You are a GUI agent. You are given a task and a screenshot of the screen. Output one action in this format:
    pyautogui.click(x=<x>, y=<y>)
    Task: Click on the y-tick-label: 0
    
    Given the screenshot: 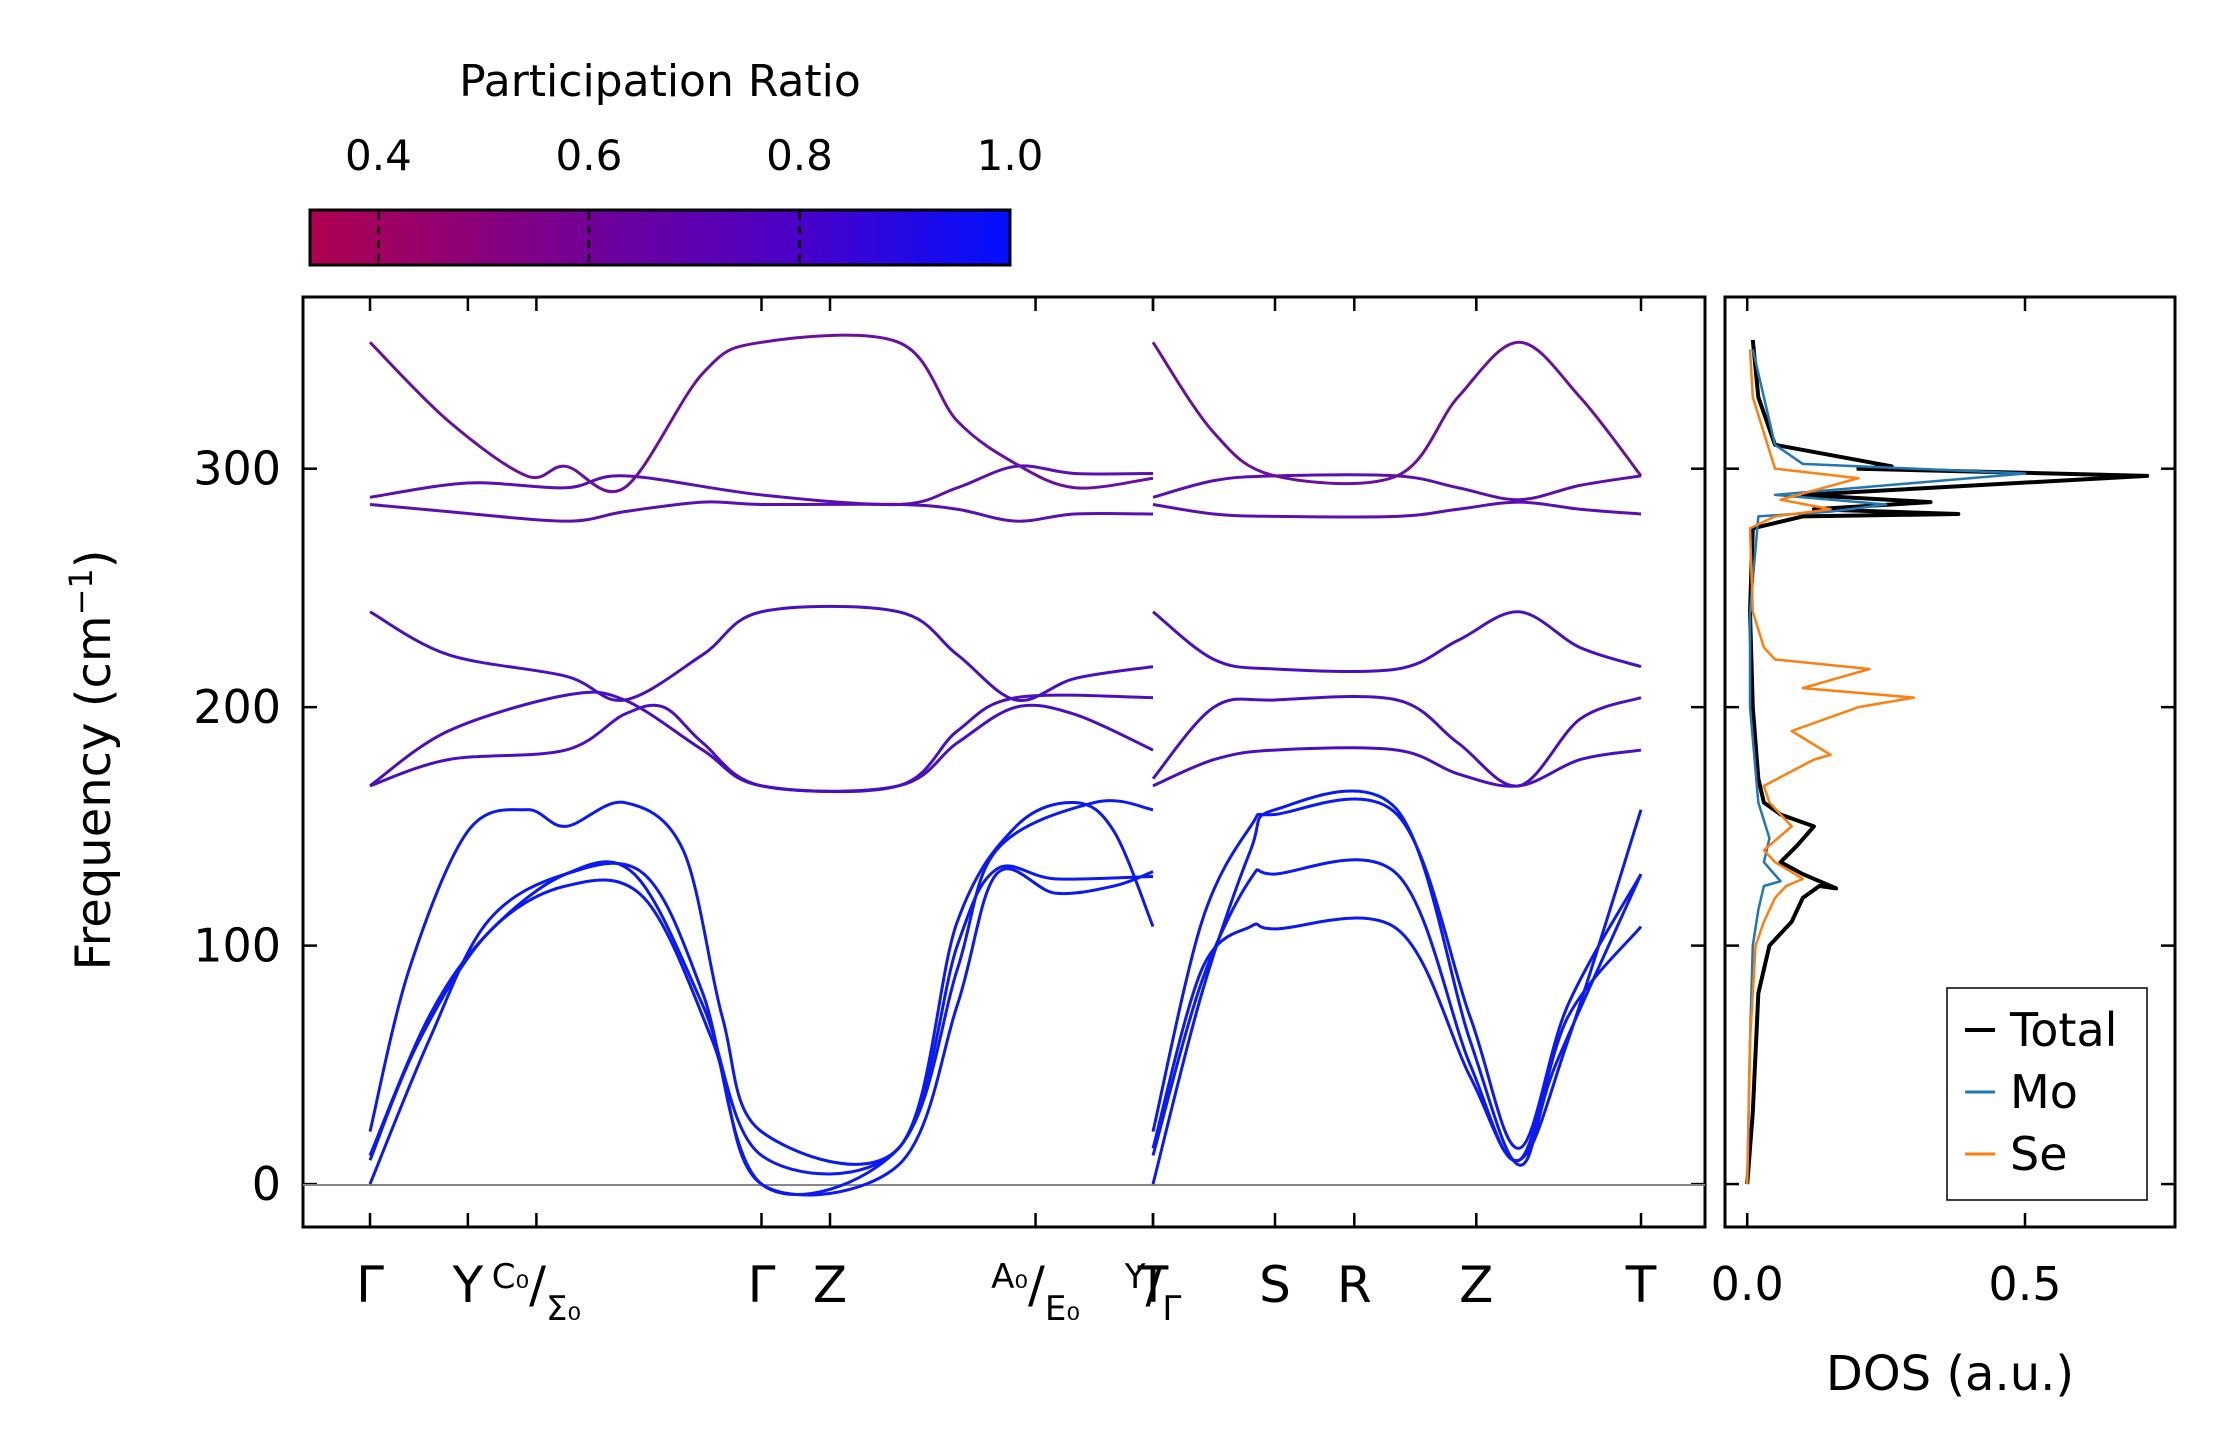 What is the action you would take?
    pyautogui.click(x=266, y=1184)
    